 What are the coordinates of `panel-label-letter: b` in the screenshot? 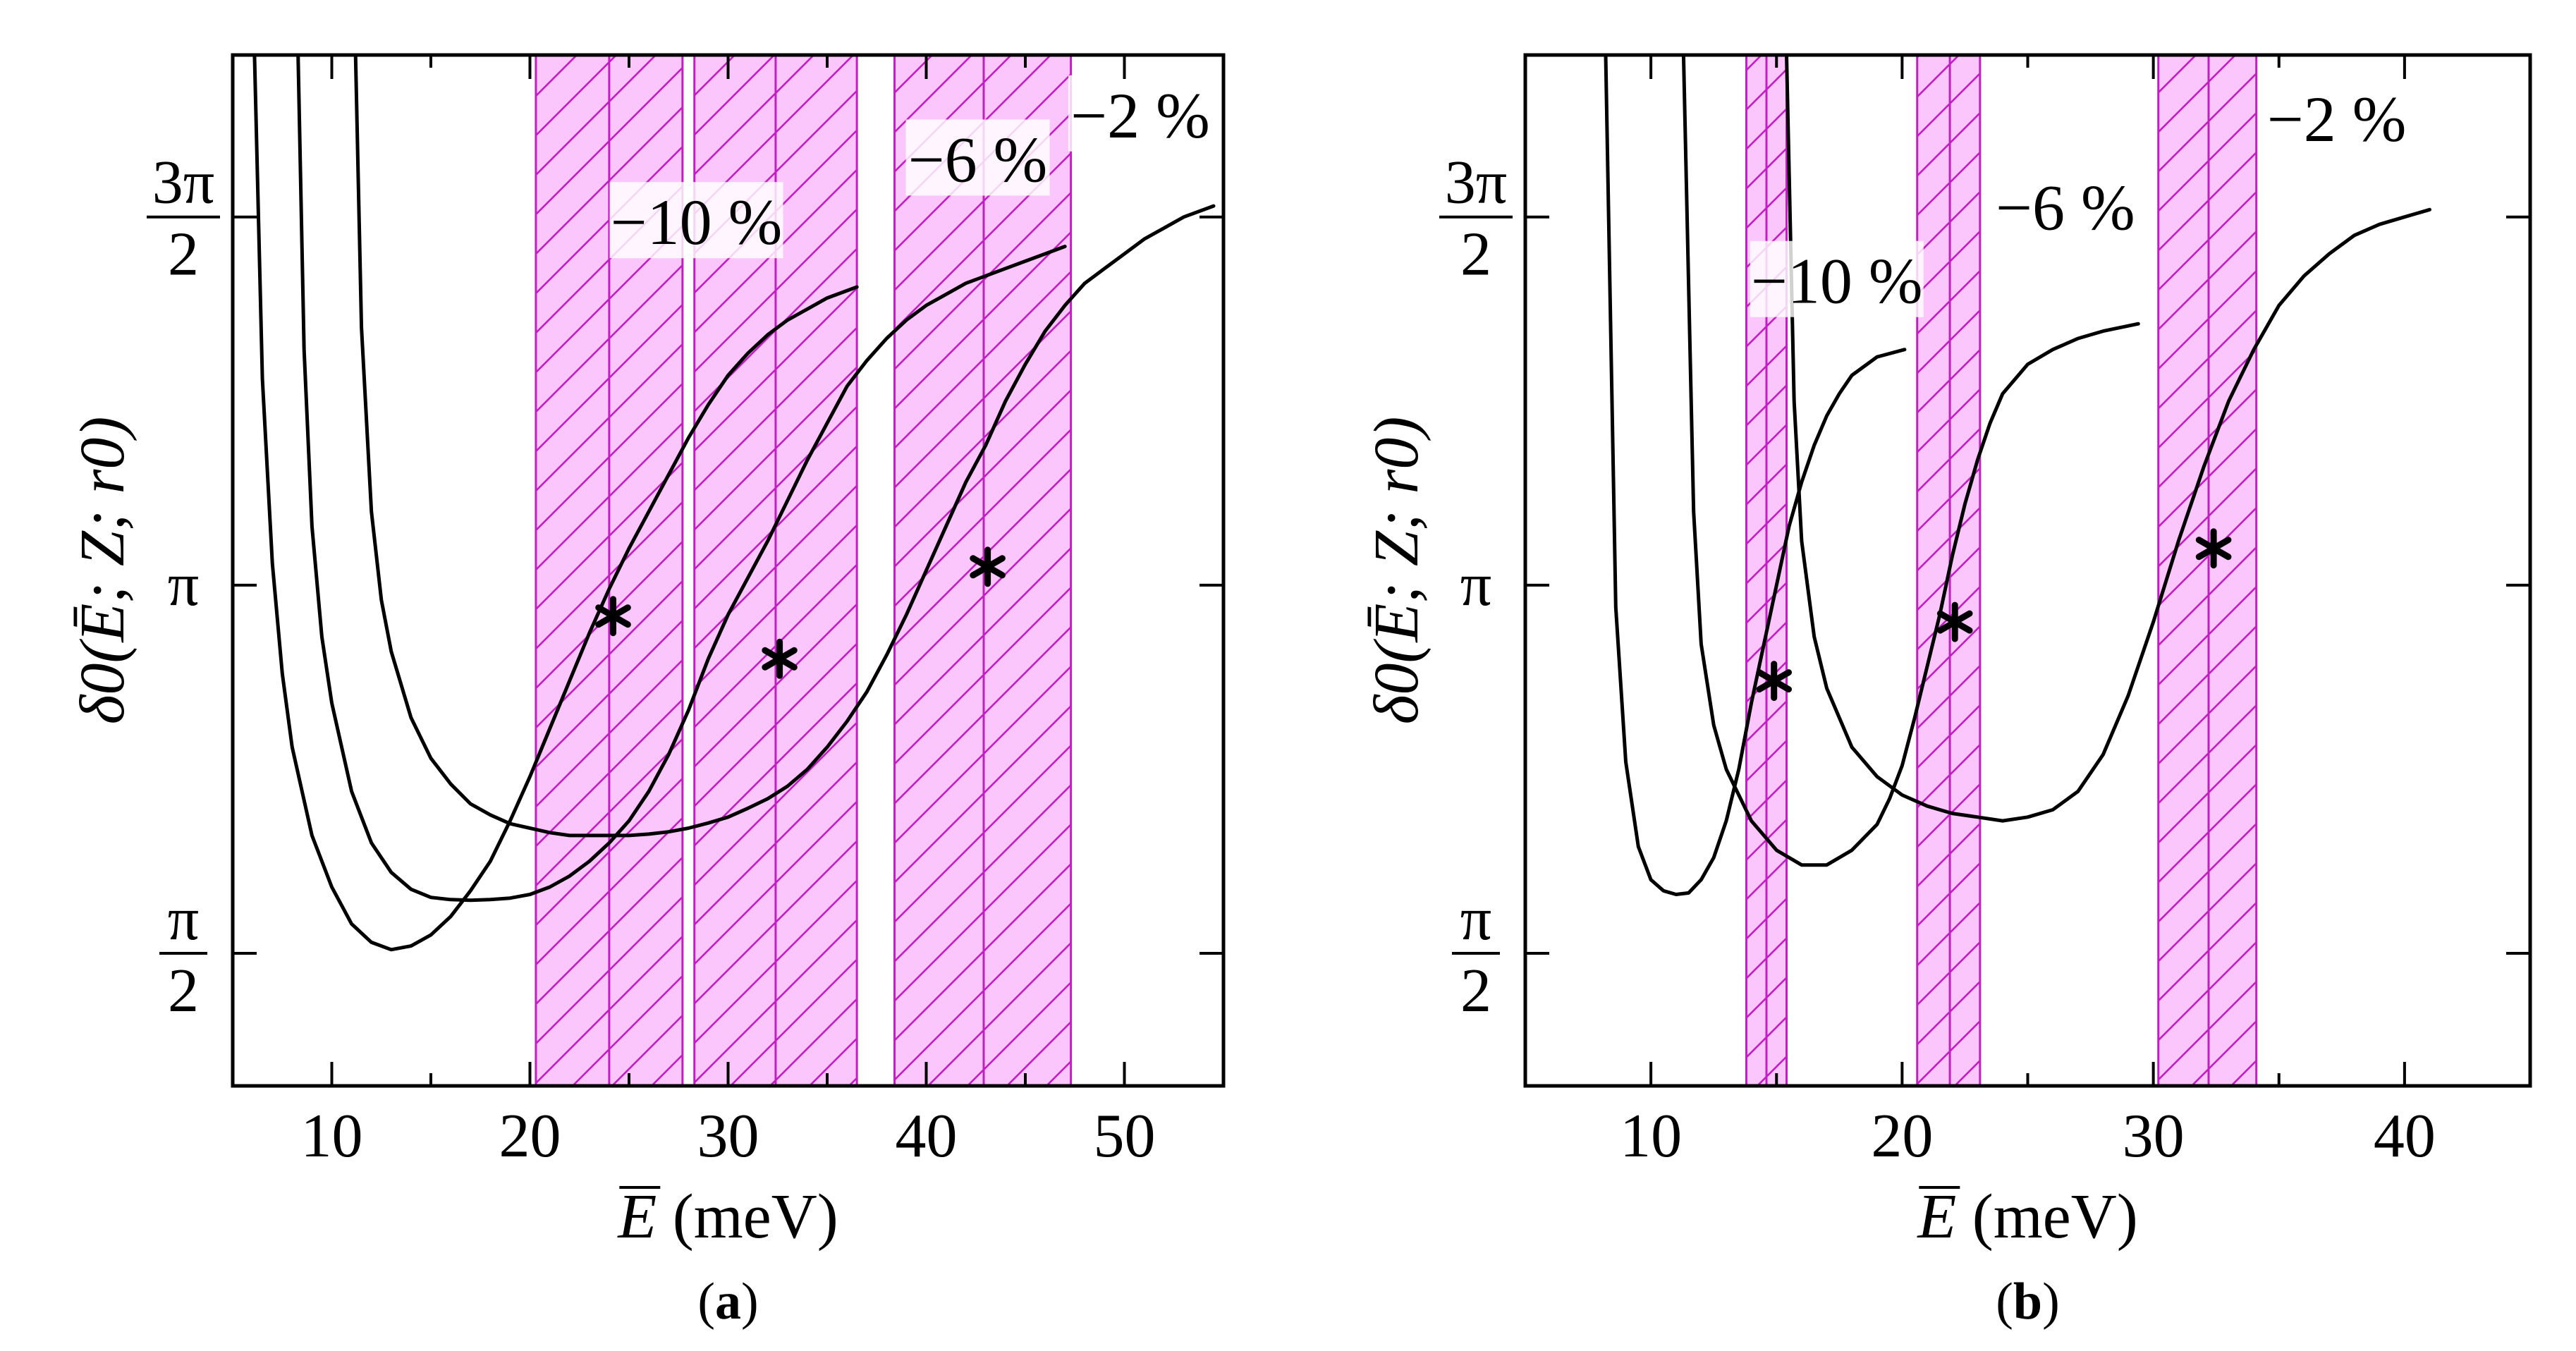 It's located at (2028, 1302).